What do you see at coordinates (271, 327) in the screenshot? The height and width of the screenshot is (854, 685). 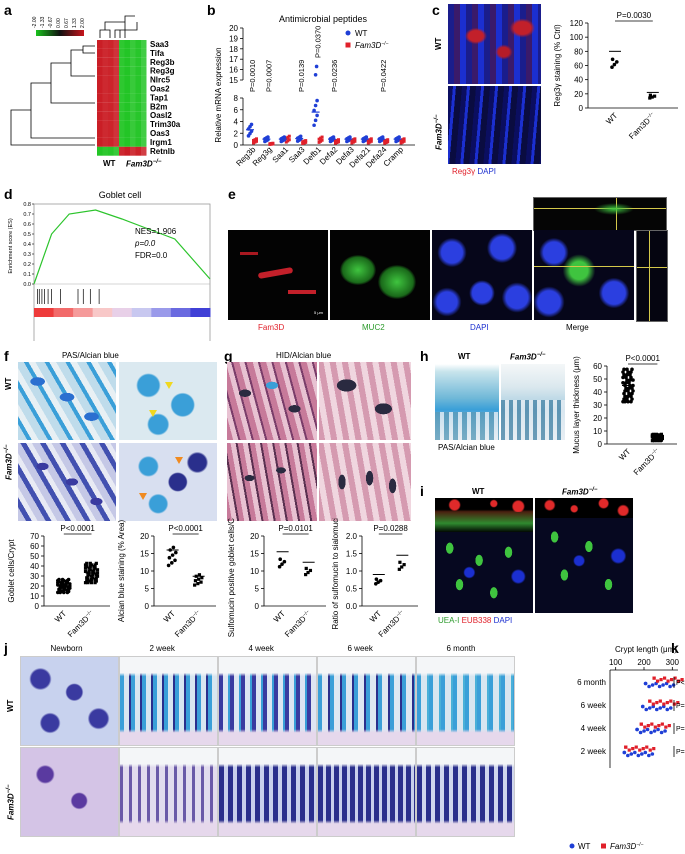 I see `e-label-fam3d: Fam3D` at bounding box center [271, 327].